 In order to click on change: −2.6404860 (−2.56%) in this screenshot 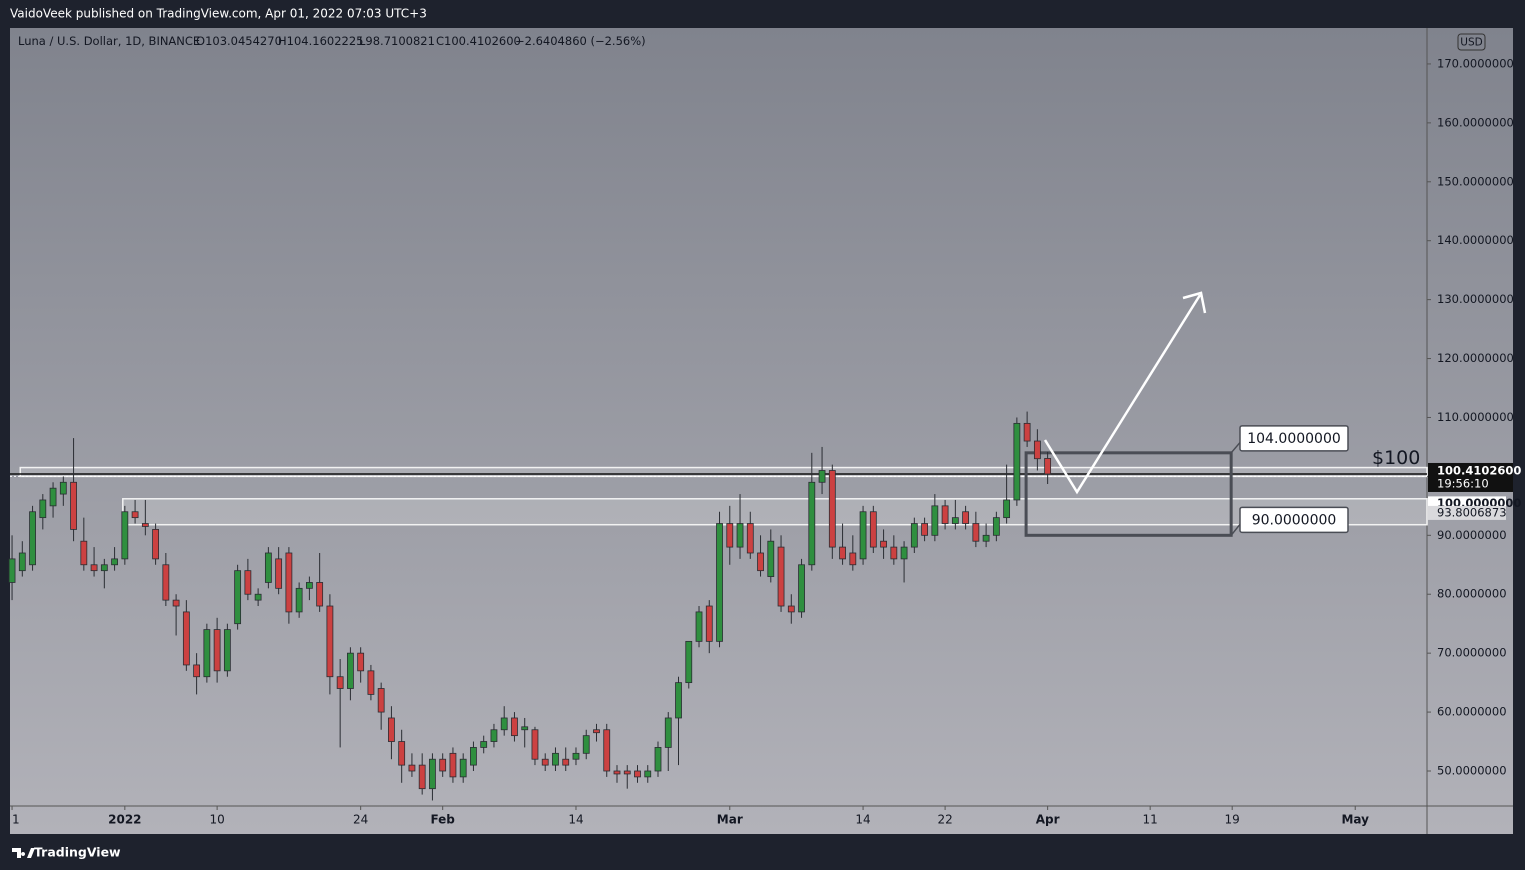, I will do `click(580, 41)`.